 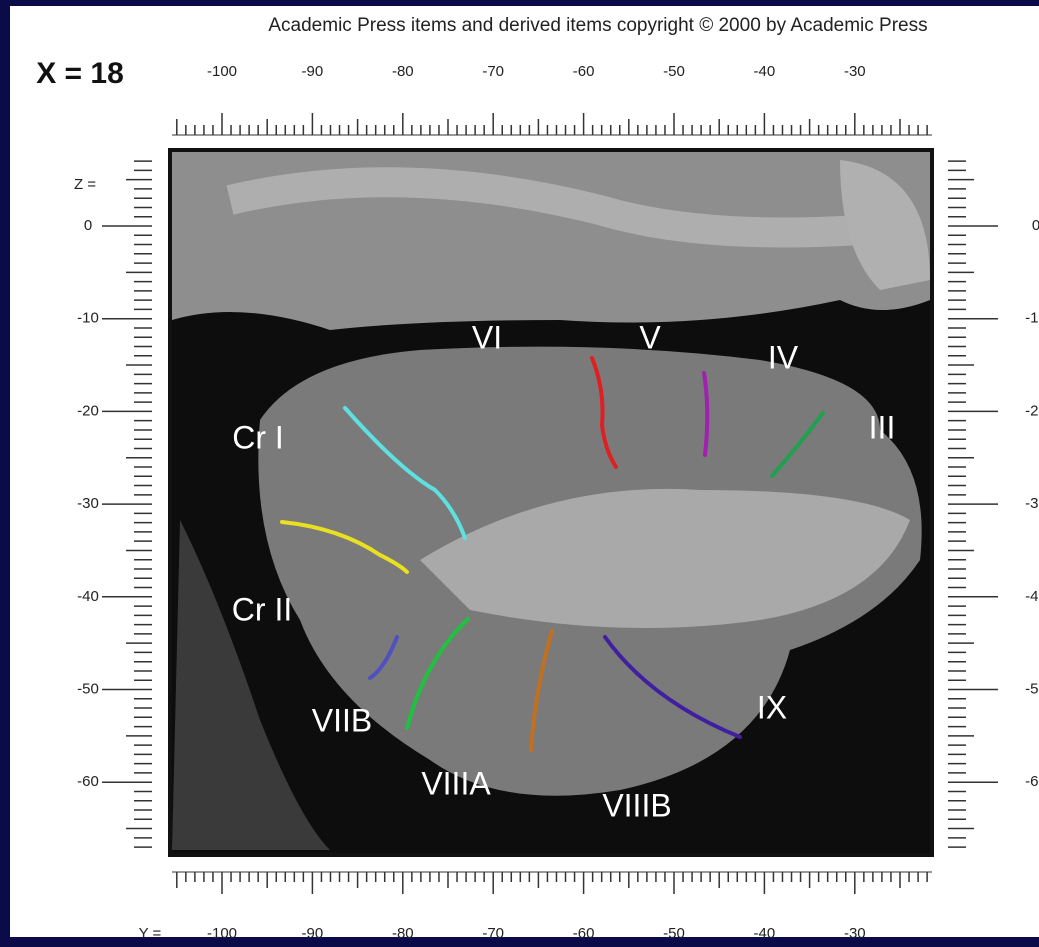 What do you see at coordinates (543, 207) in the screenshot?
I see `white-matter` at bounding box center [543, 207].